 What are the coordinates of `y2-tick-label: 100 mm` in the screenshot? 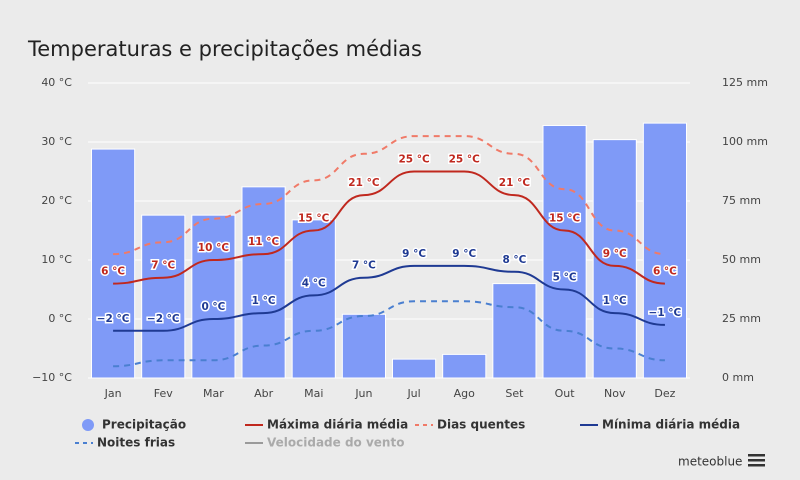 It's located at (745, 141).